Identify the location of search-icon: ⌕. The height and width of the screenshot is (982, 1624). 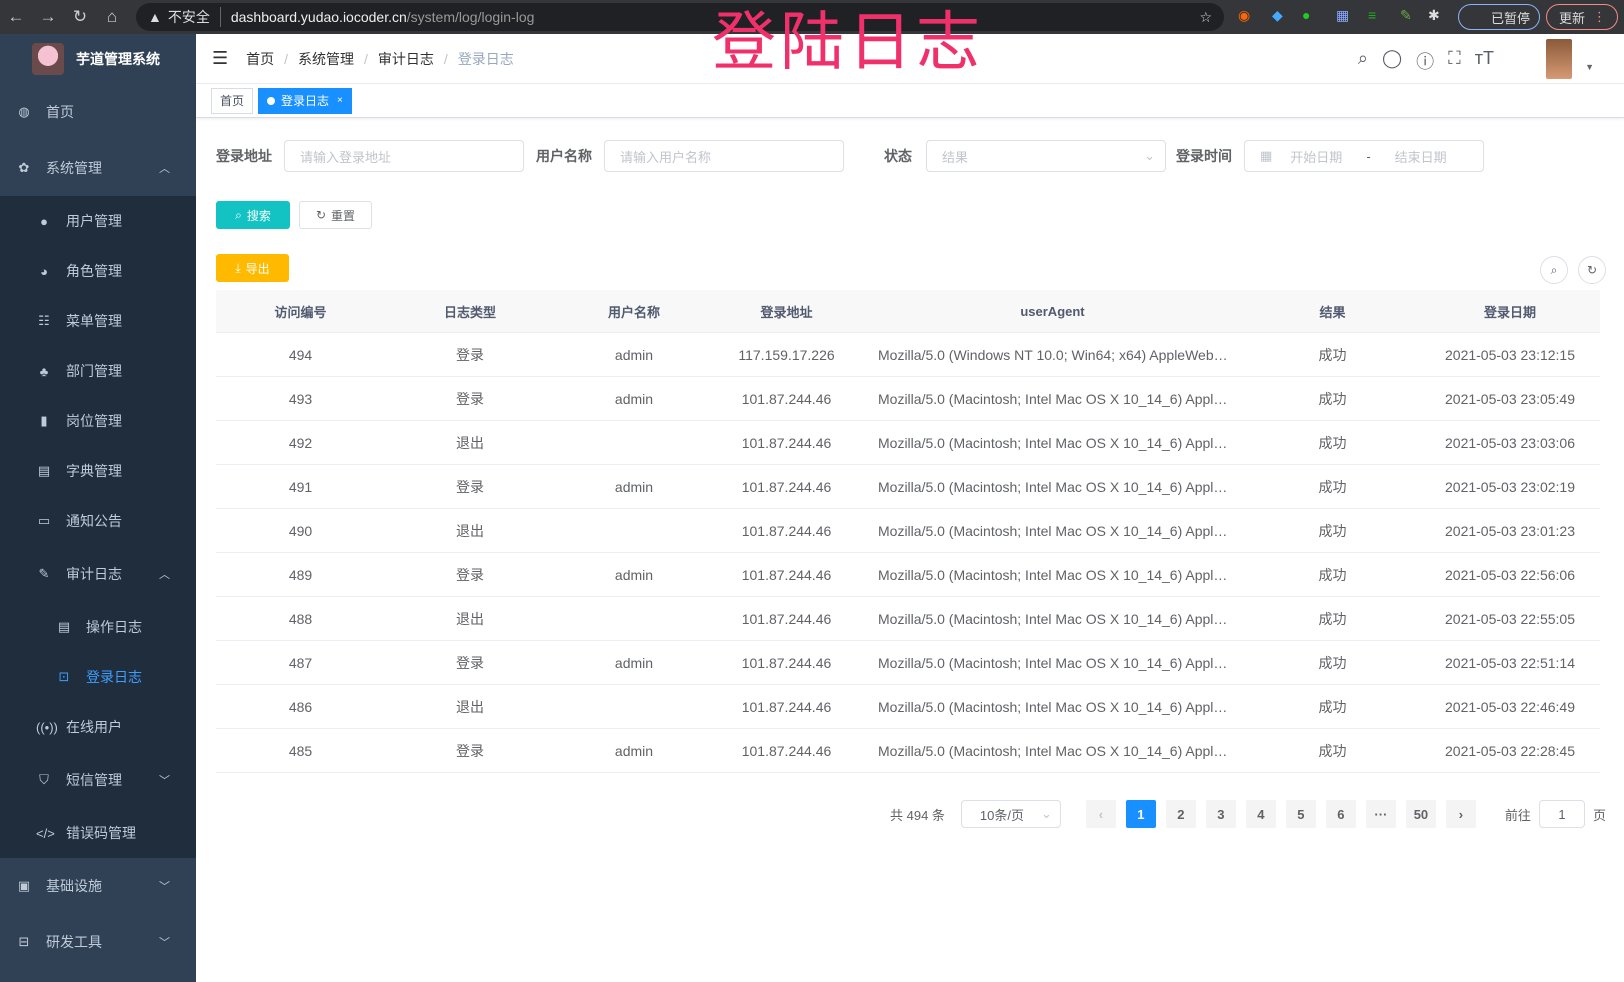
(1362, 58).